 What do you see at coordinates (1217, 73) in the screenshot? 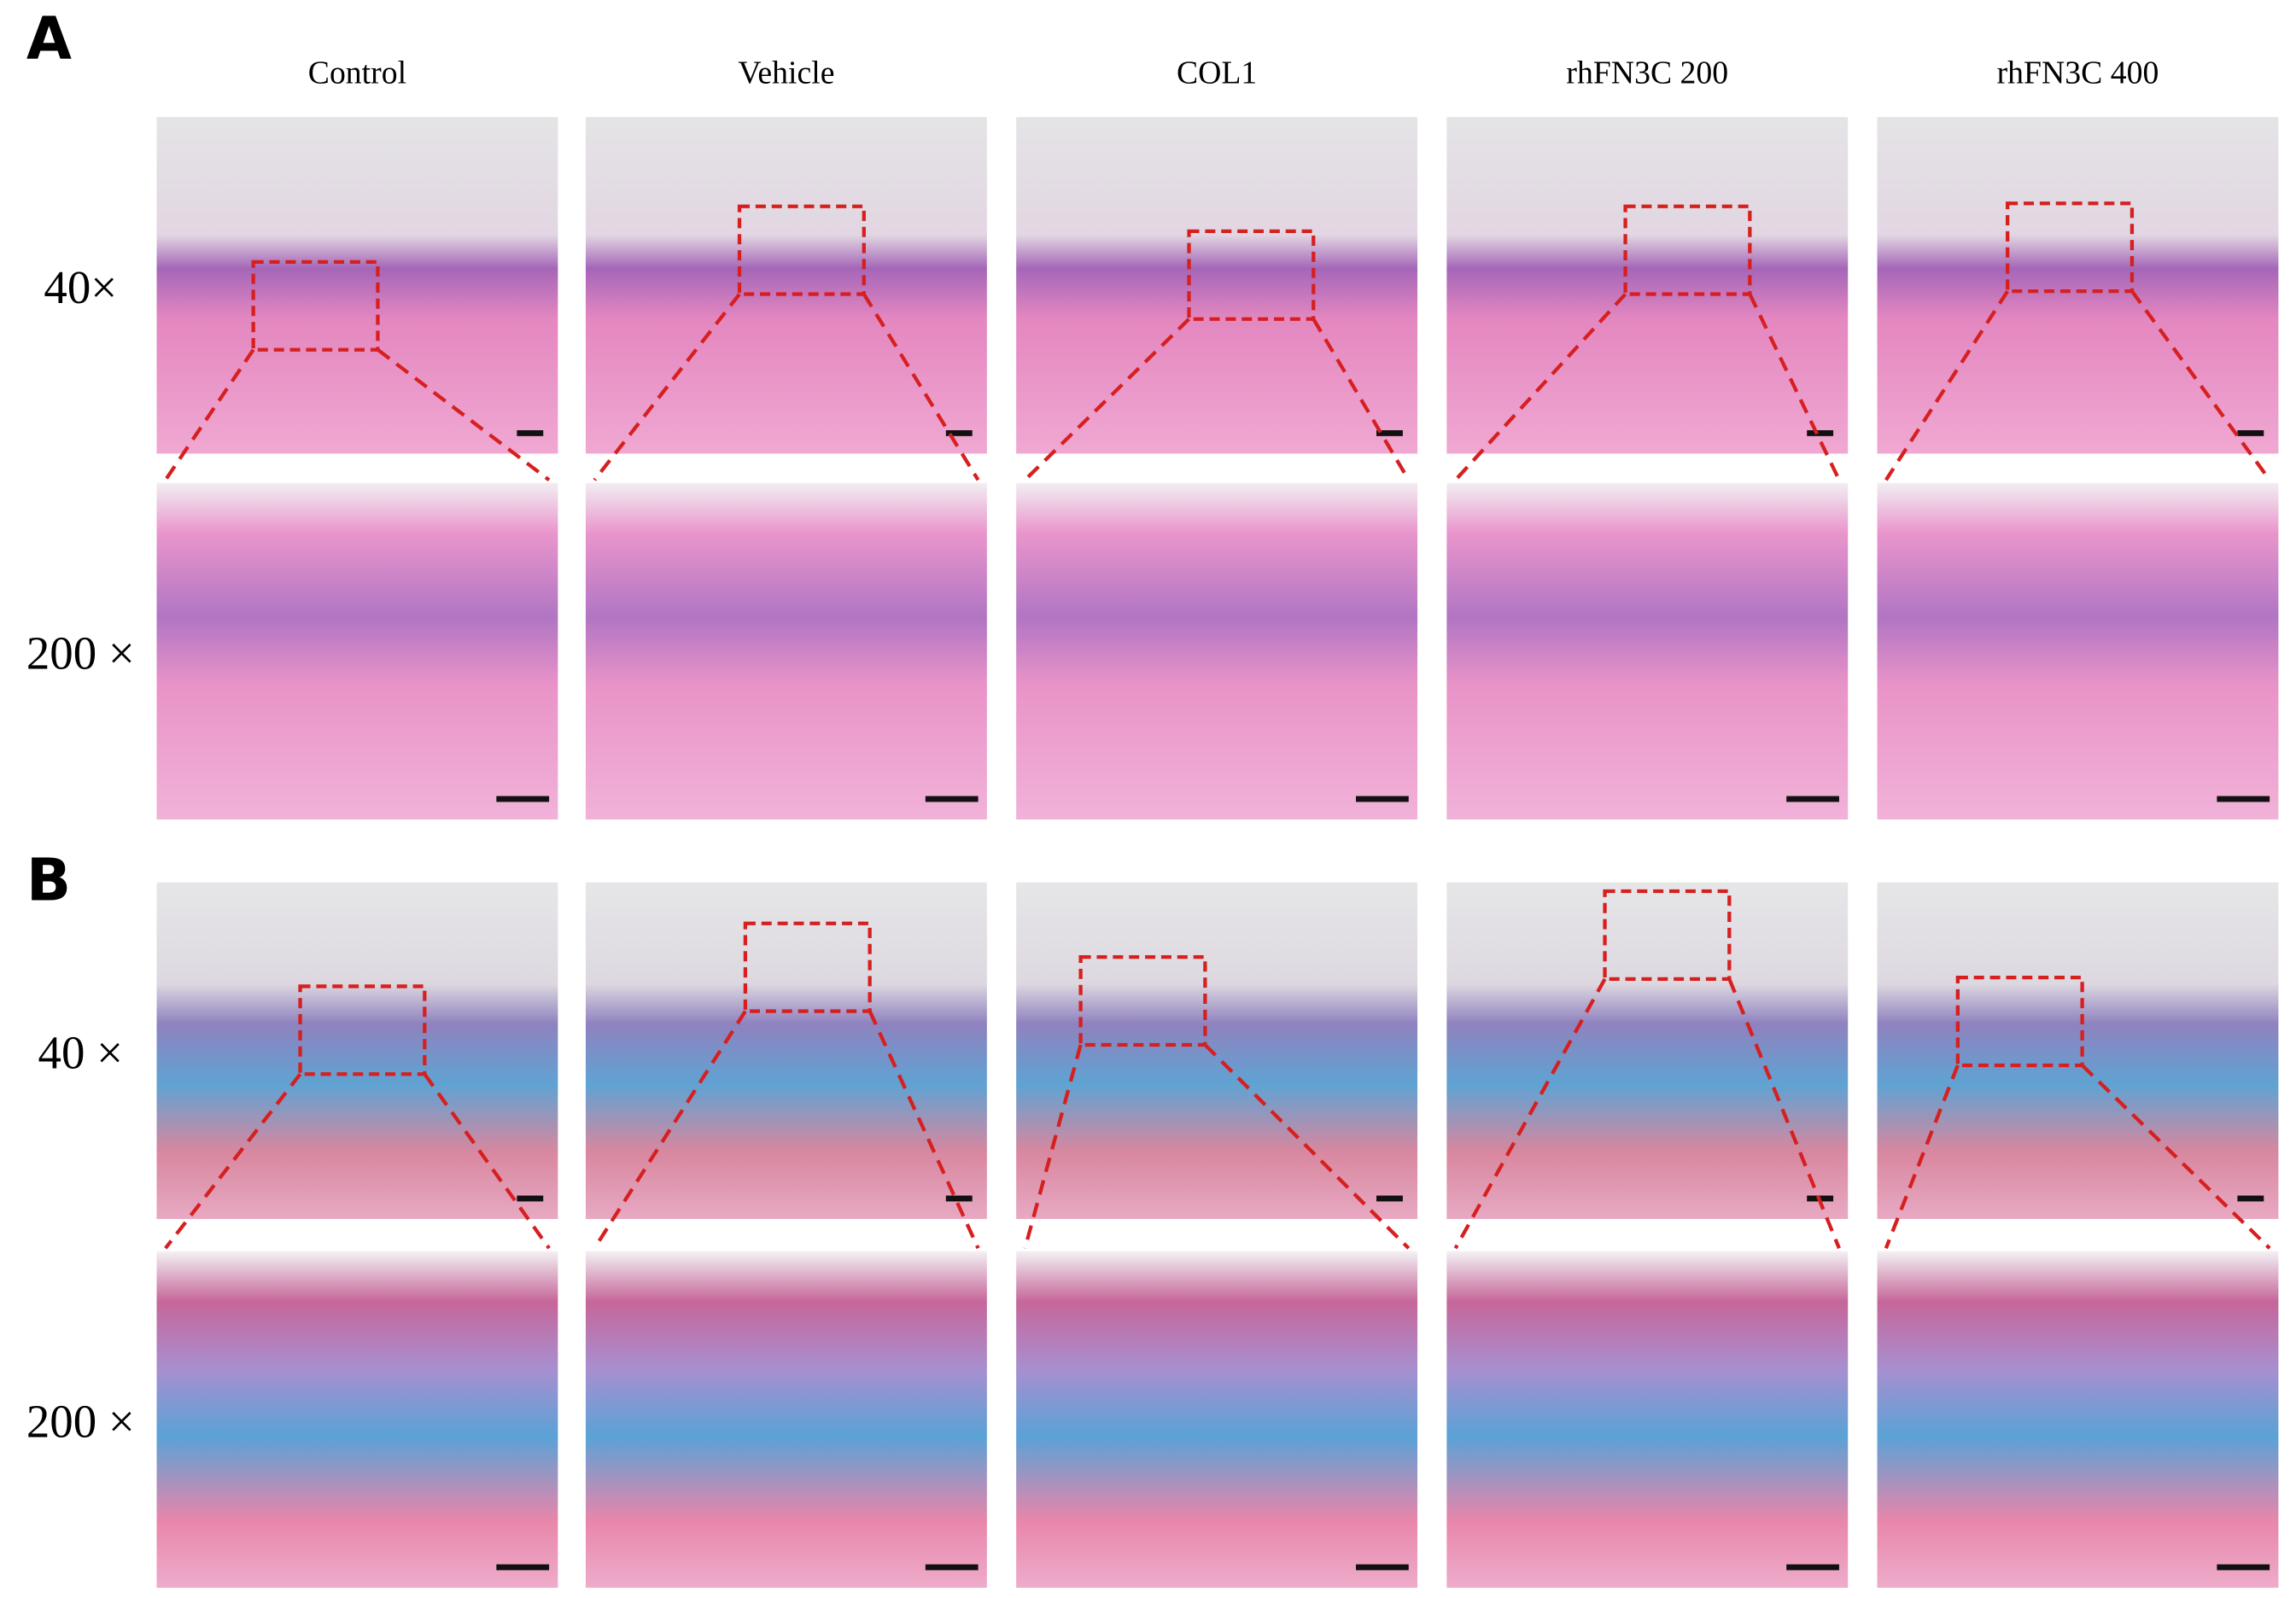
I see `column-header: COL1` at bounding box center [1217, 73].